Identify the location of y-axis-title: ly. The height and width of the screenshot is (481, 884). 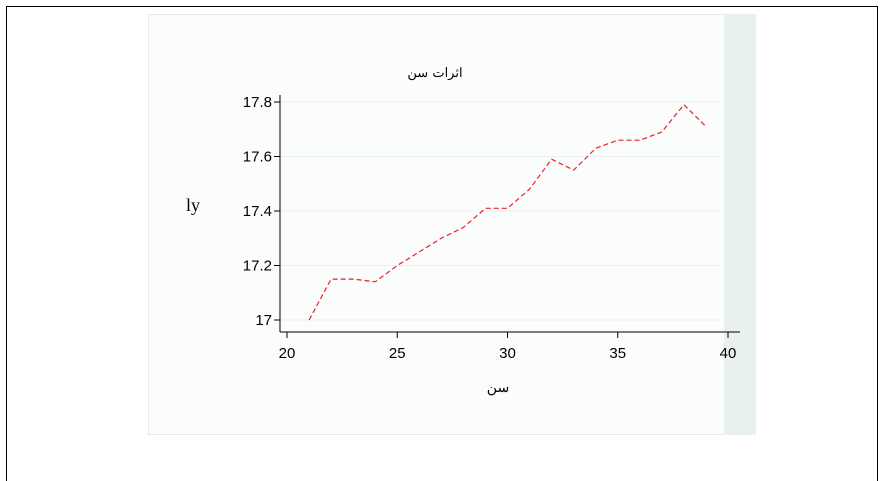
(193, 205).